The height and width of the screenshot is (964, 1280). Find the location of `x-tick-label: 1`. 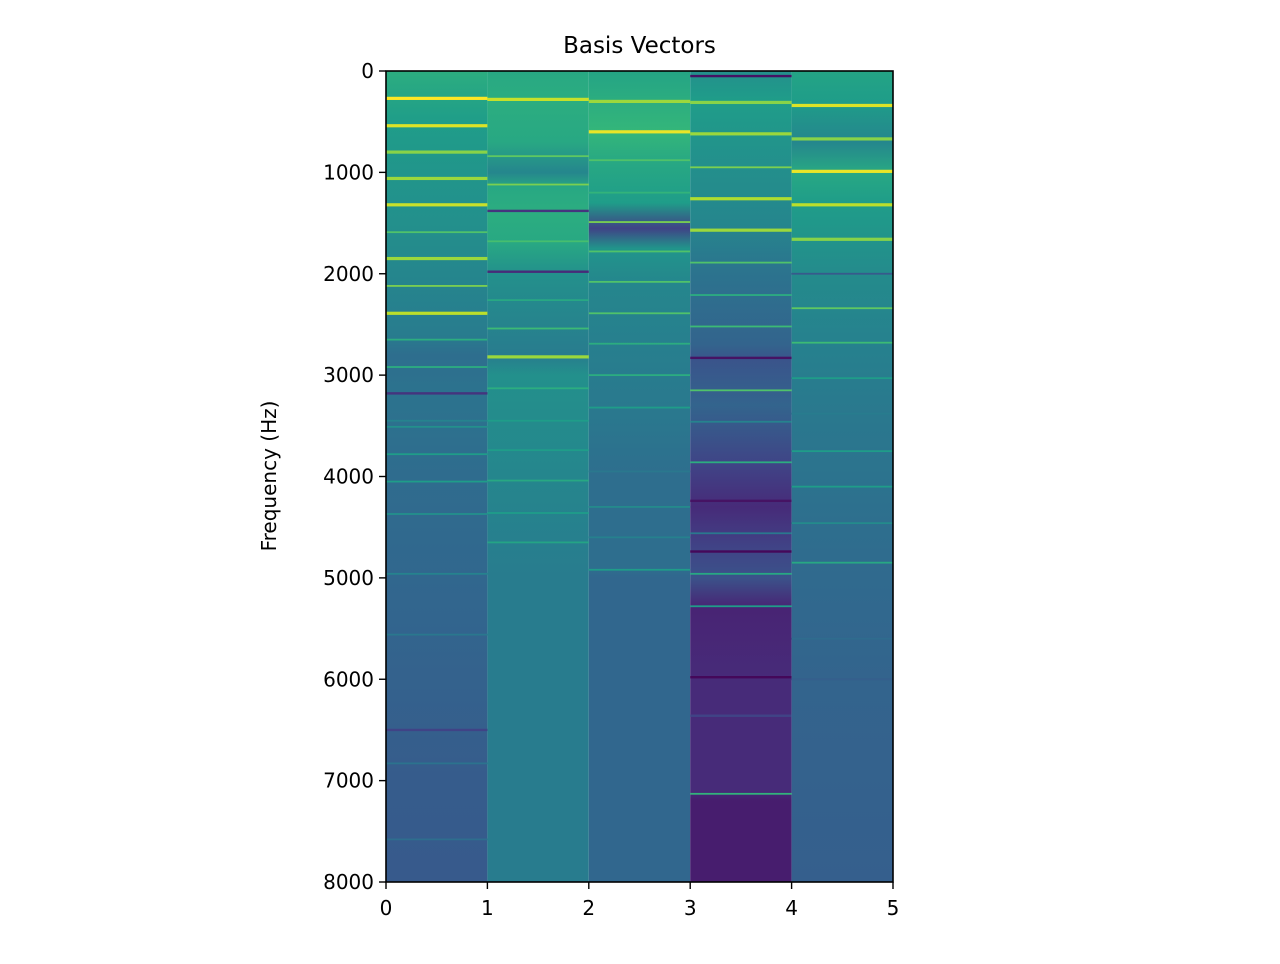

x-tick-label: 1 is located at coordinates (487, 908).